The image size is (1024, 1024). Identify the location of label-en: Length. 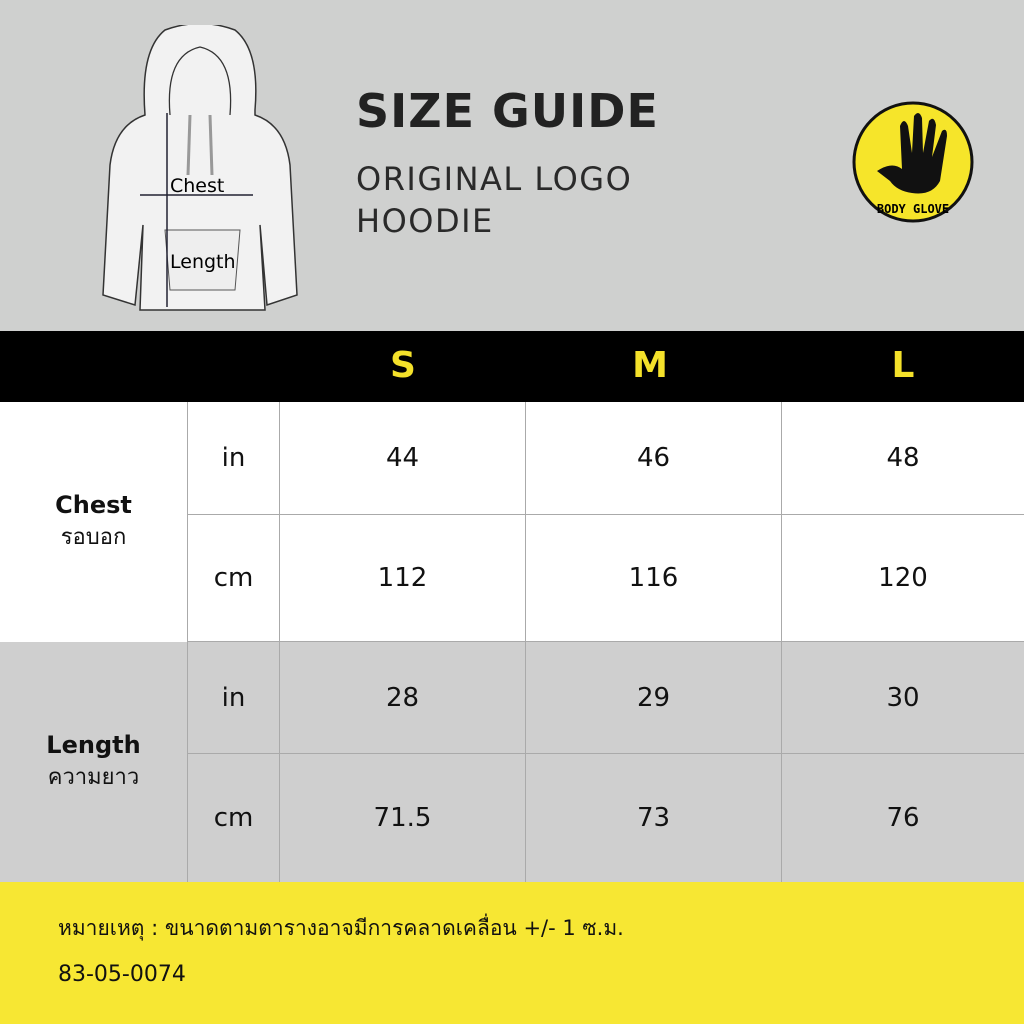
(93, 744).